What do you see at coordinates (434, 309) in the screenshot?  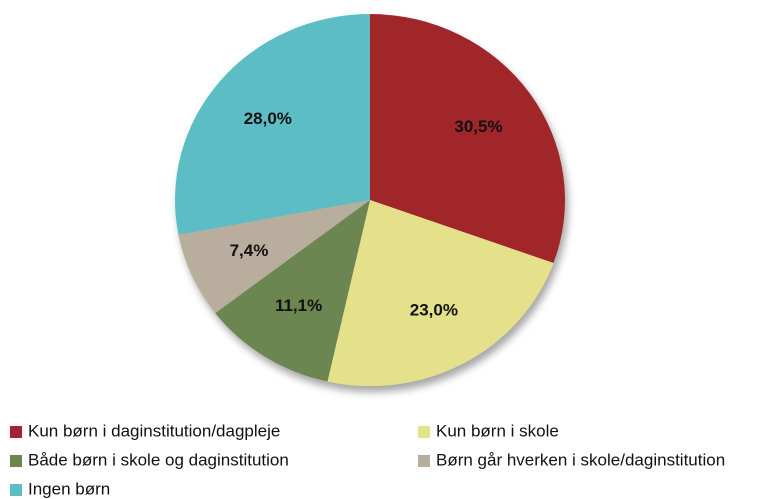 I see `data-label: 23,0%` at bounding box center [434, 309].